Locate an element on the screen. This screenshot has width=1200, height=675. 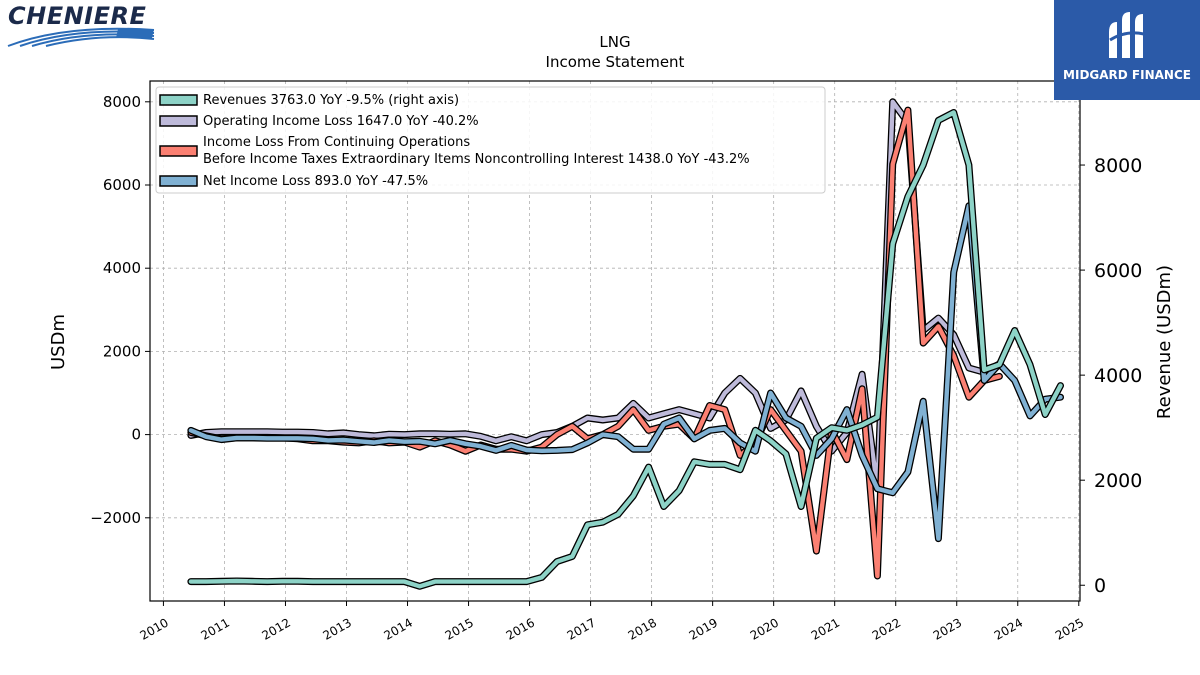
y2-tick-label: 8000 is located at coordinates (1118, 166).